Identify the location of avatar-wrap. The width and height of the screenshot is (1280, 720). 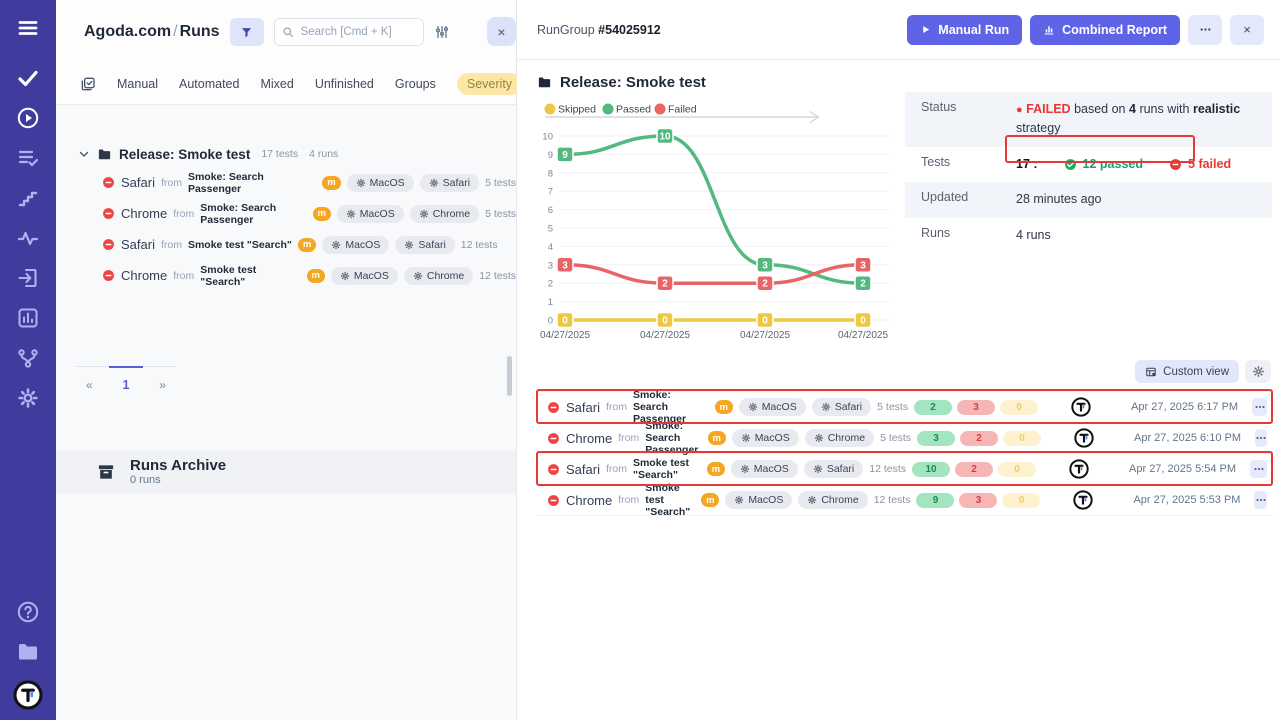
(1083, 500).